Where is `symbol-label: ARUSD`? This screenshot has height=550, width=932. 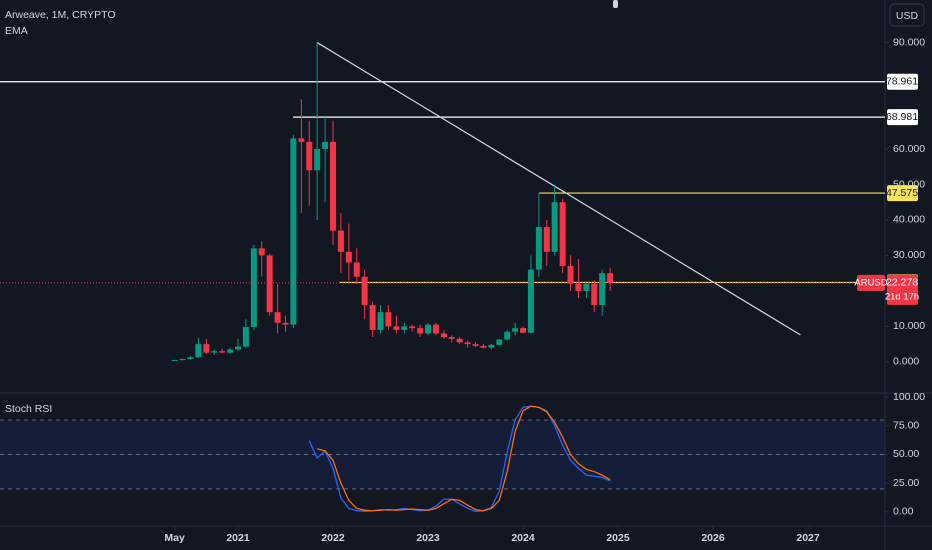 symbol-label: ARUSD is located at coordinates (870, 282).